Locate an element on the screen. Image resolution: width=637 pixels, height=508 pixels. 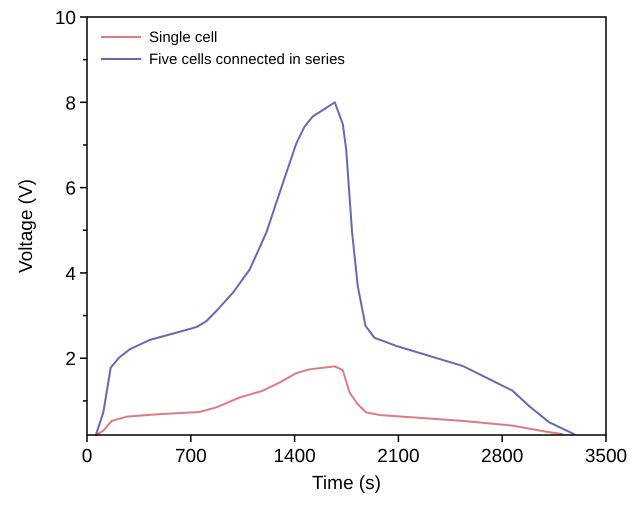
x-axis-title: Time (s) is located at coordinates (346, 483).